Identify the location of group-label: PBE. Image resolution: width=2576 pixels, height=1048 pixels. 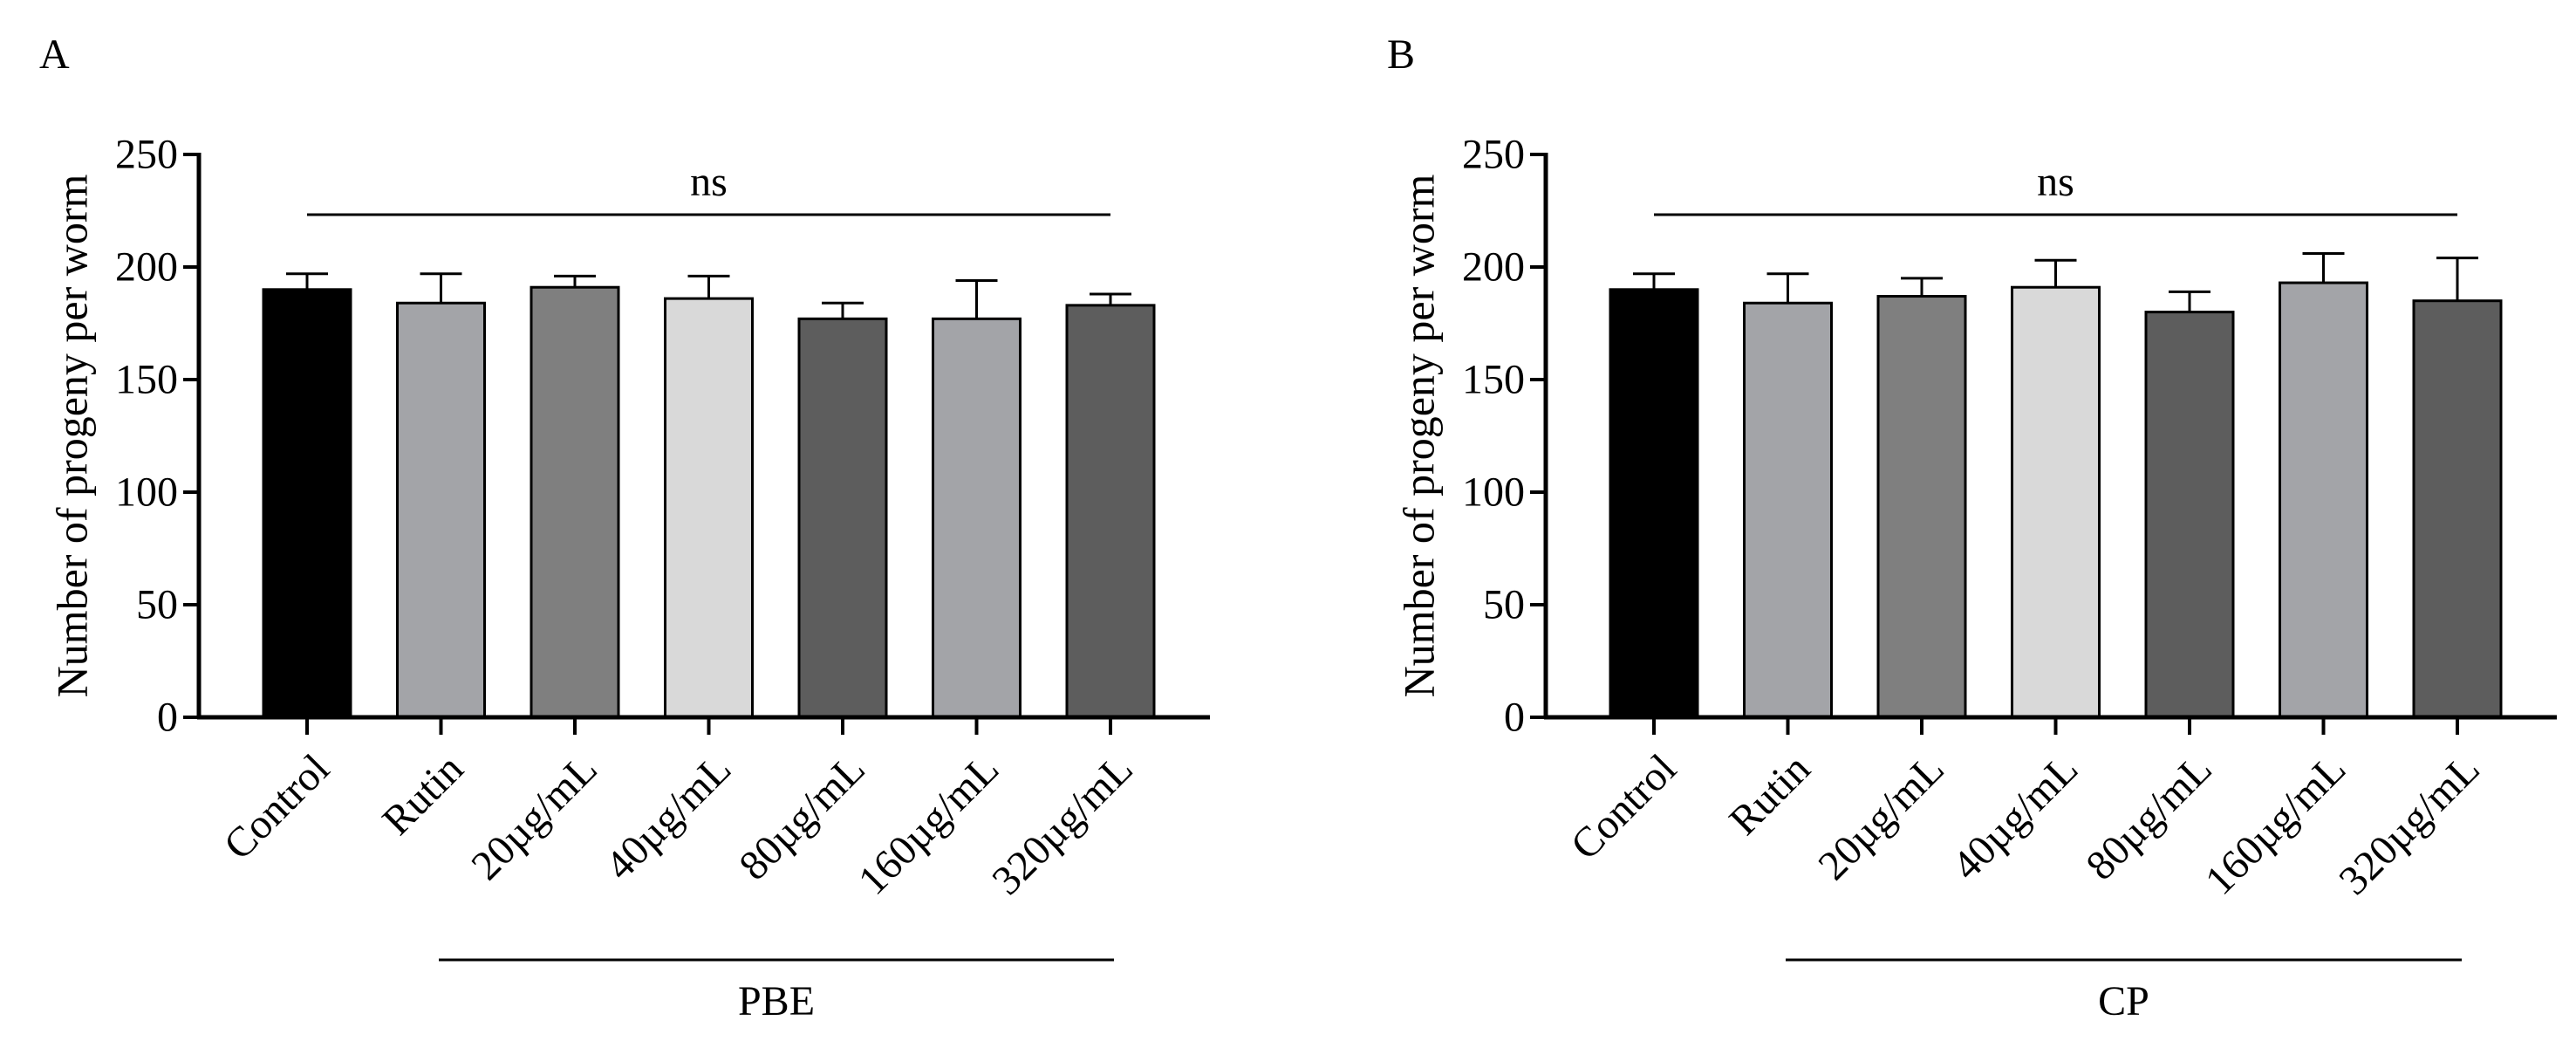
(776, 1001).